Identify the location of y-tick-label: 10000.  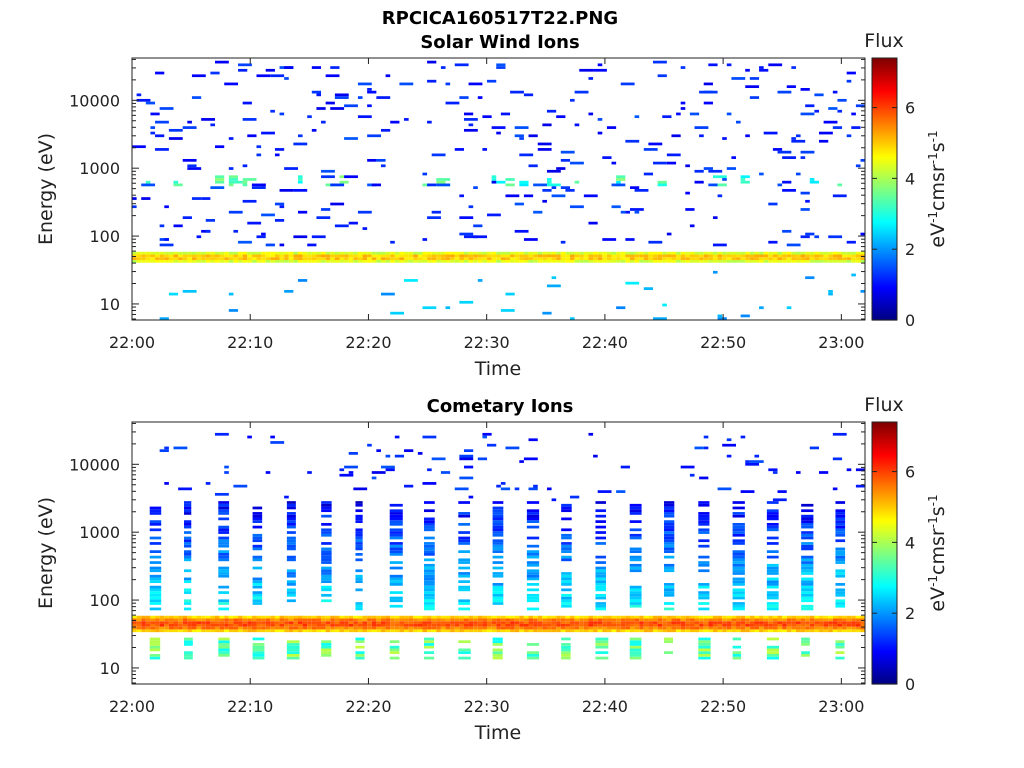
(94, 464).